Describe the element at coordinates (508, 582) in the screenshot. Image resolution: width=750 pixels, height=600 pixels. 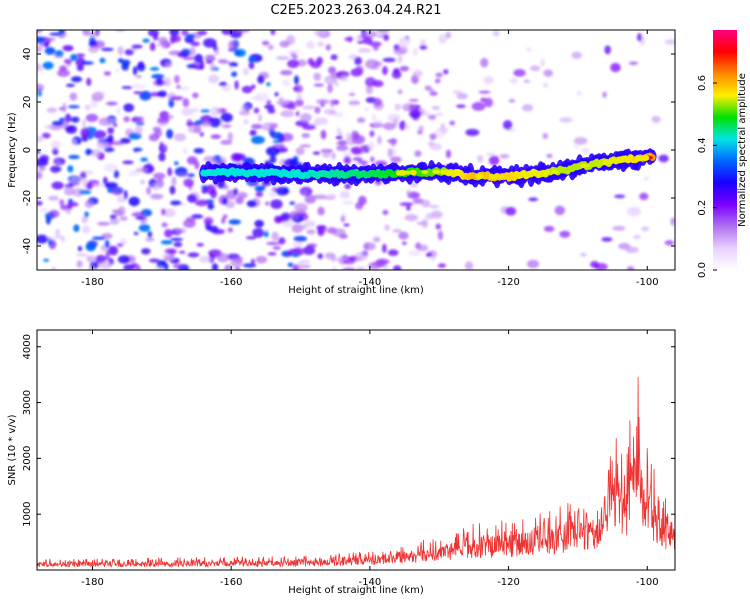
I see `x-tick-label: -120` at that location.